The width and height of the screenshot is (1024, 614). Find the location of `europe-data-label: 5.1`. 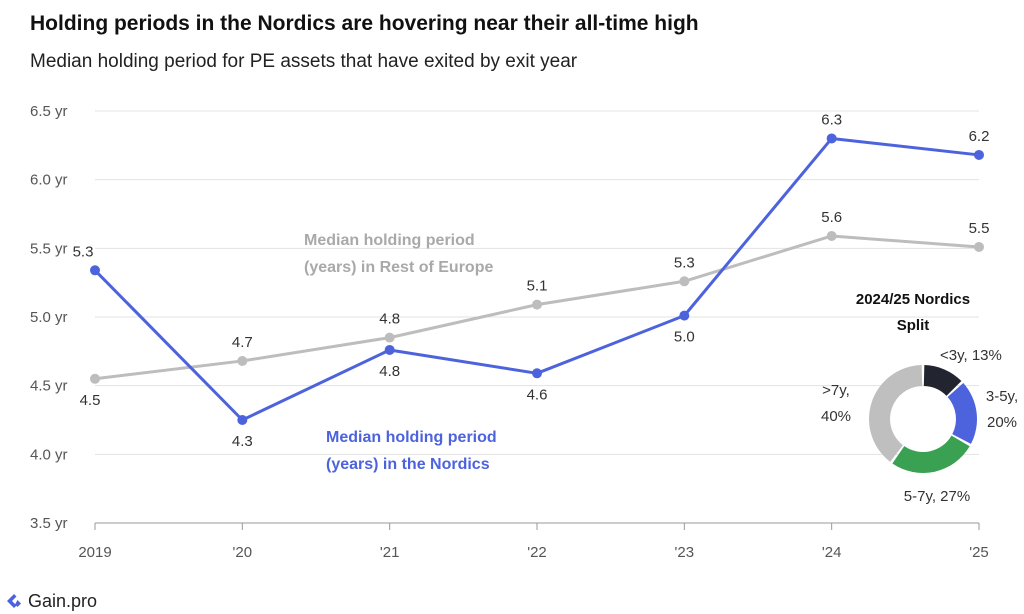

europe-data-label: 5.1 is located at coordinates (537, 286).